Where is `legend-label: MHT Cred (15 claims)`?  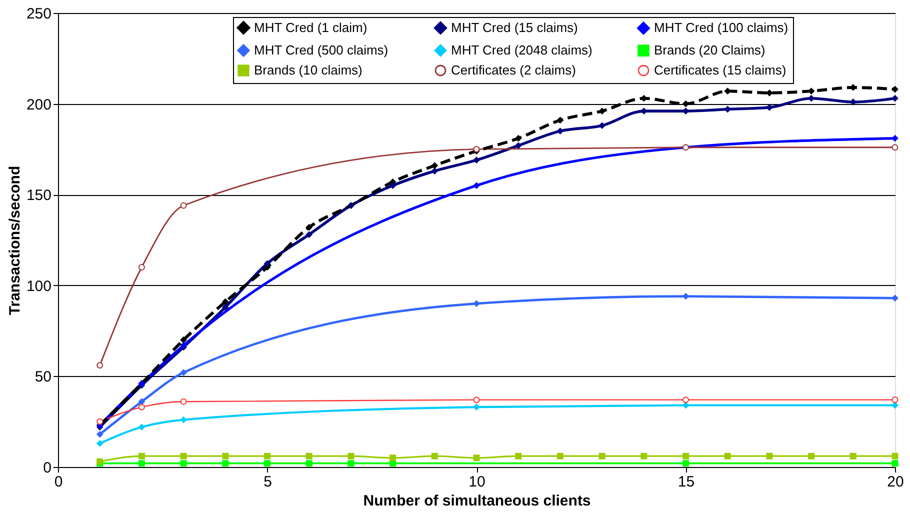
legend-label: MHT Cred (15 claims) is located at coordinates (514, 27).